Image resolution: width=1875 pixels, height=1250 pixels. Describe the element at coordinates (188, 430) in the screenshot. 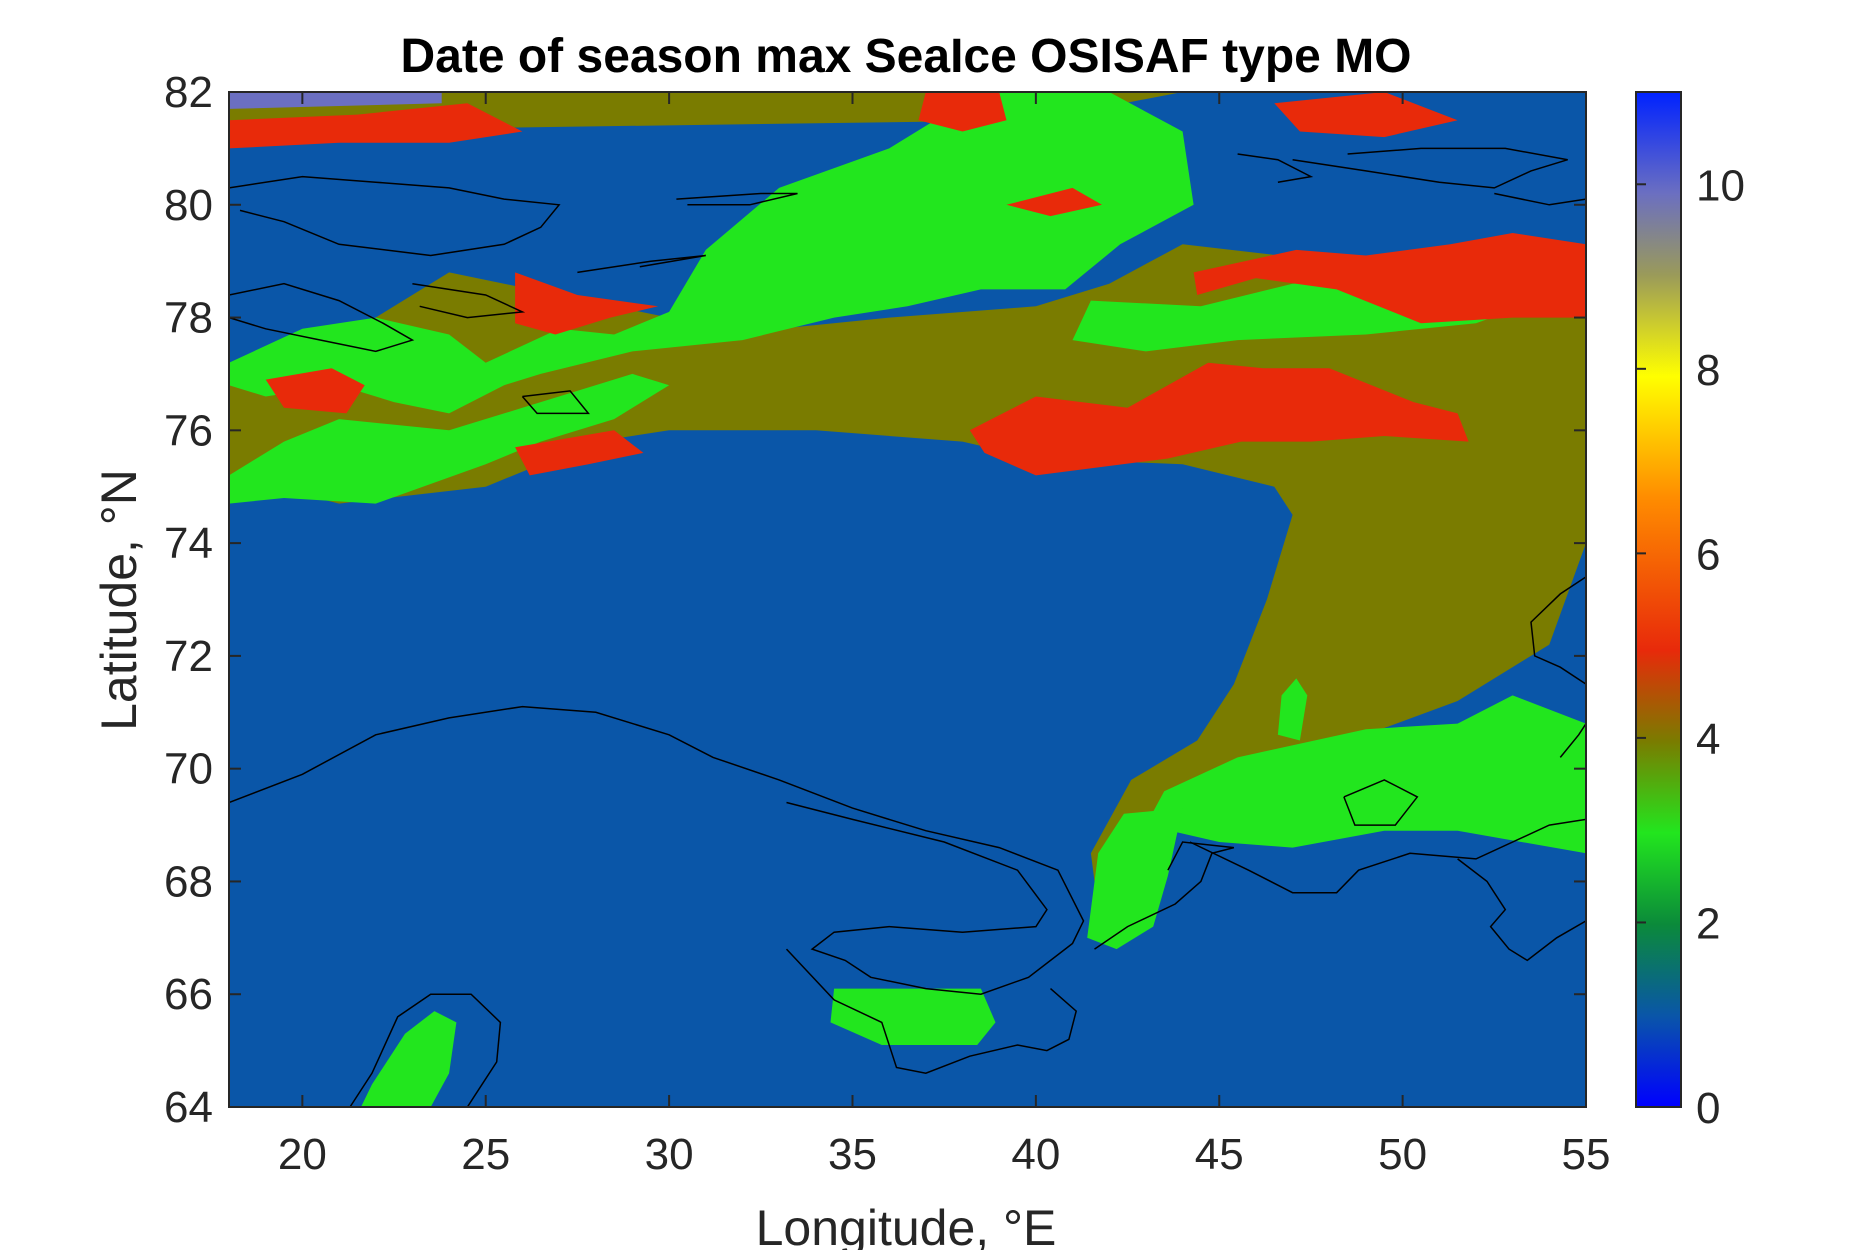

I see `y-tick-label: 76` at that location.